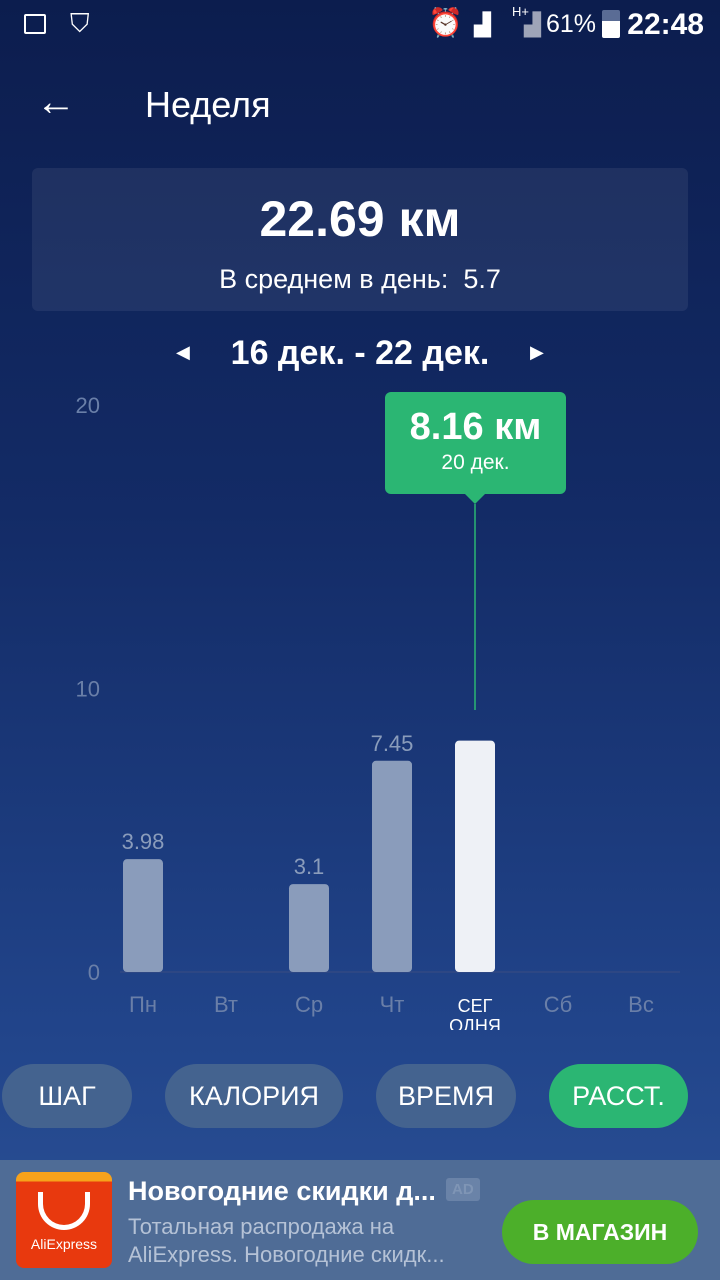 This screenshot has width=720, height=1280. Describe the element at coordinates (475, 1023) in the screenshot. I see `x-tick-label: ОДНЯ` at that location.